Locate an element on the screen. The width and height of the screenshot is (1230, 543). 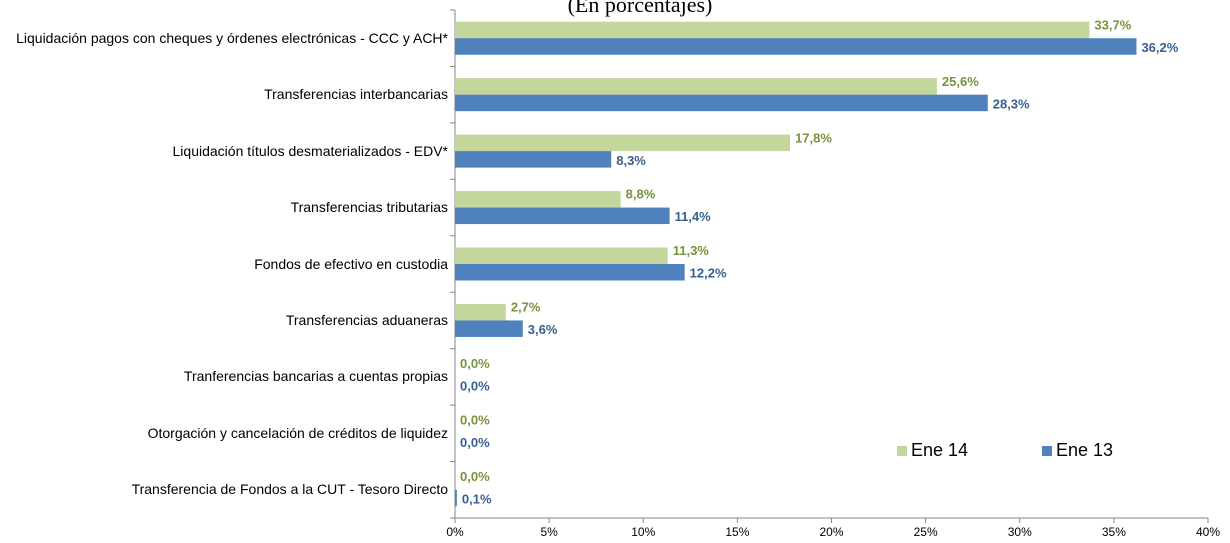
value-label: 11,3% is located at coordinates (691, 250).